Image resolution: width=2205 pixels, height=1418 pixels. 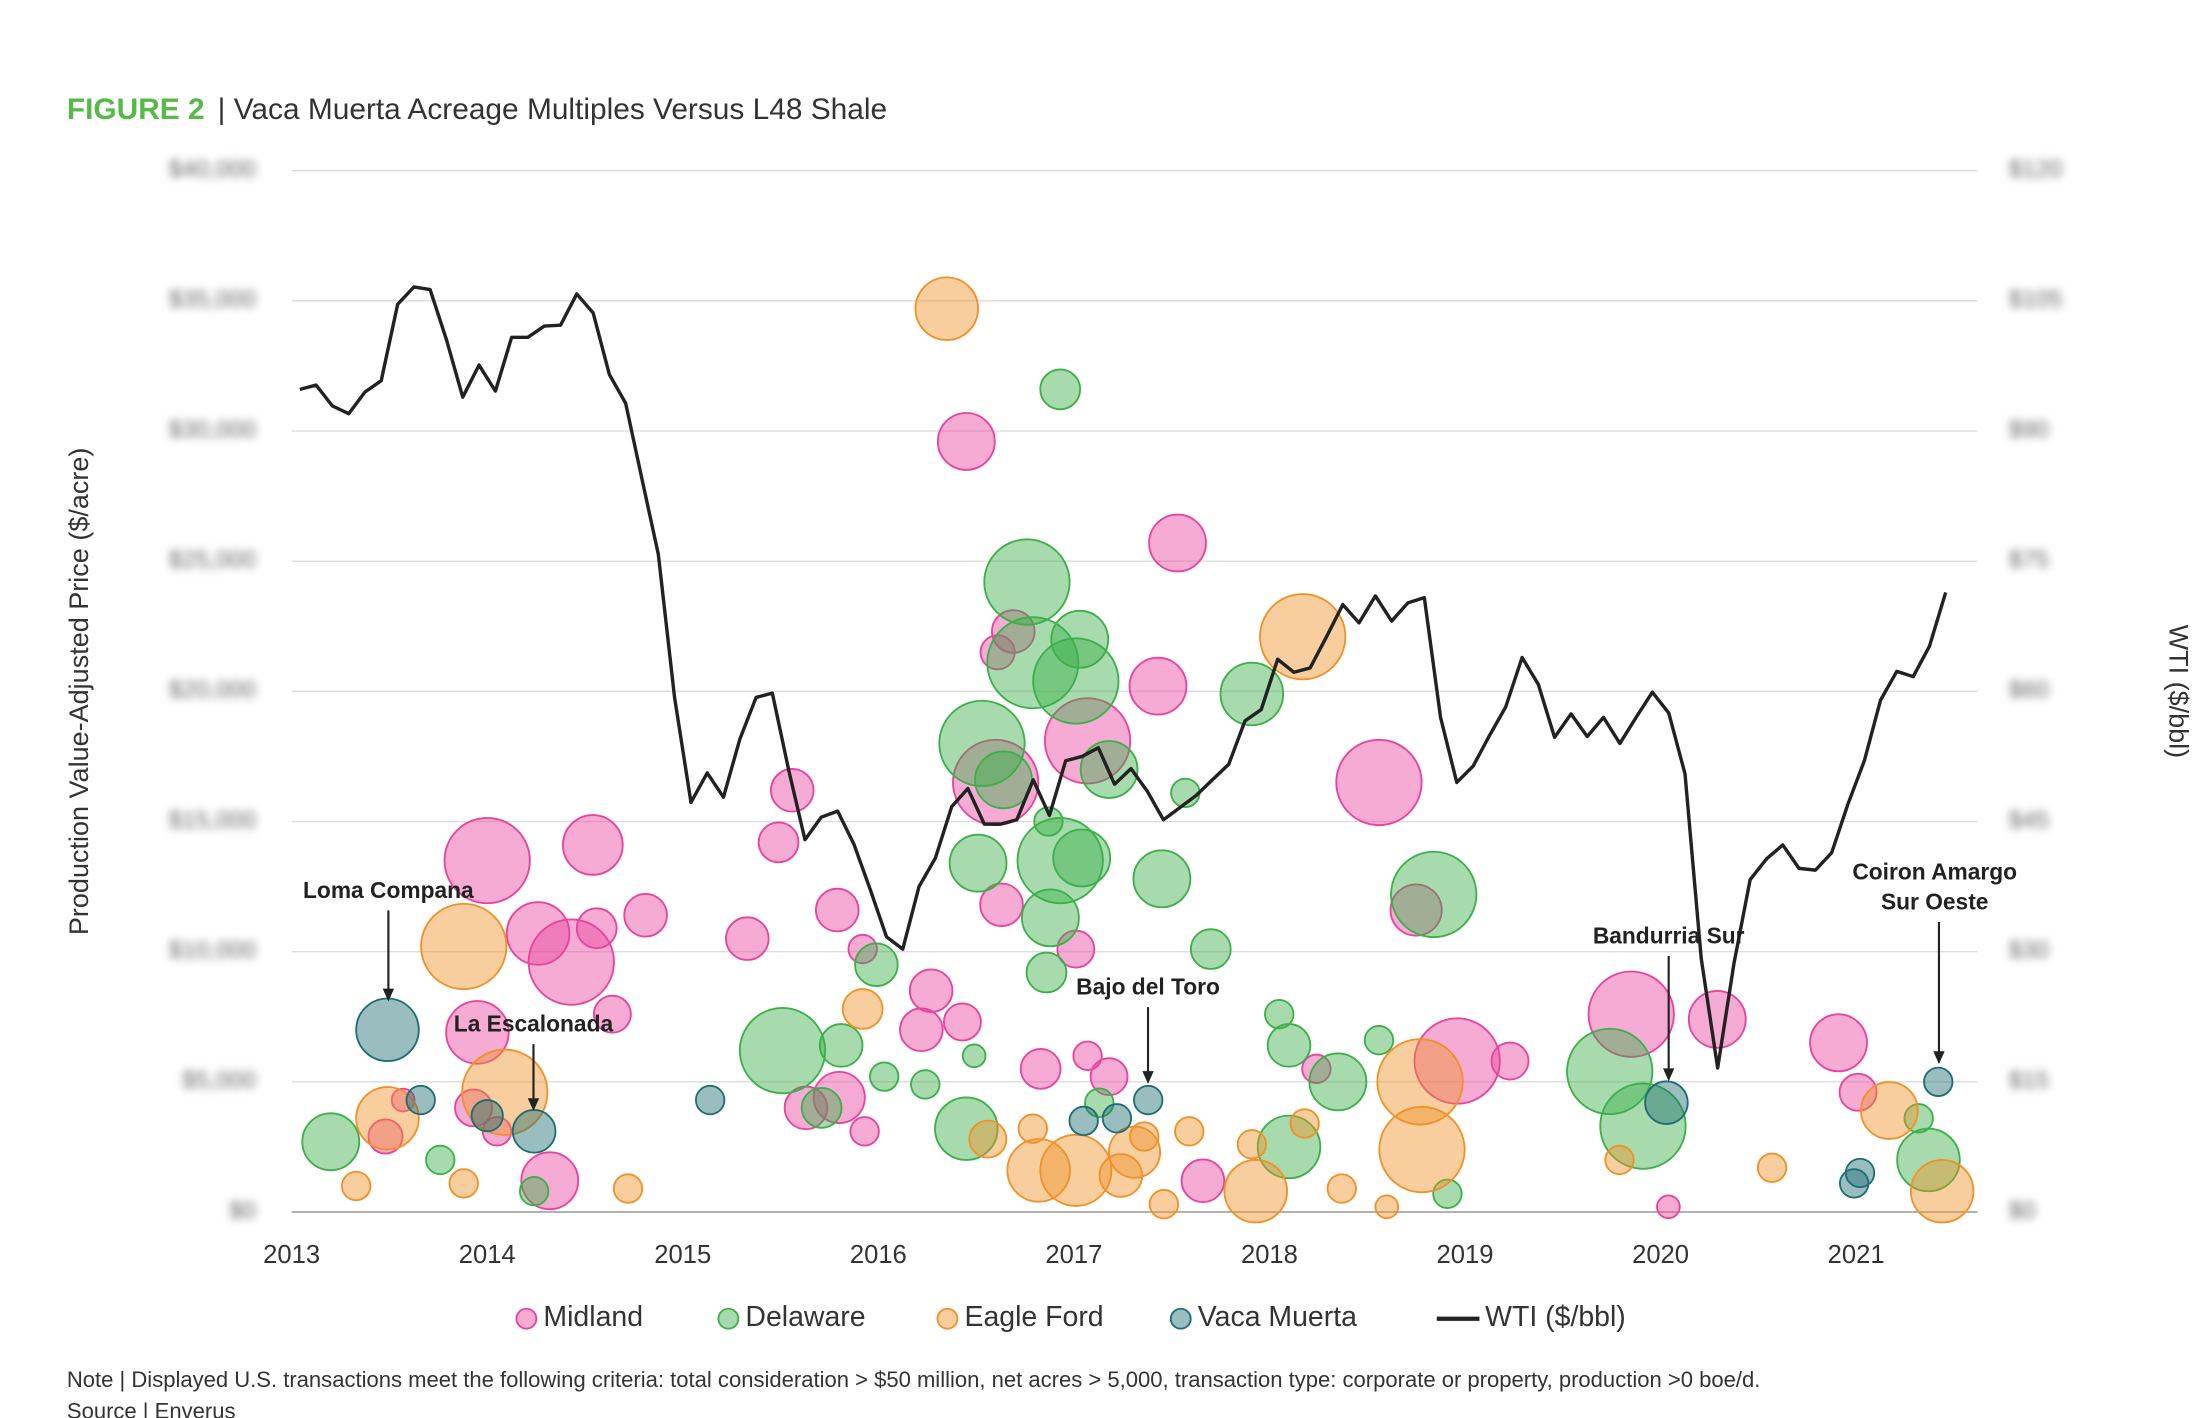 What do you see at coordinates (291, 1255) in the screenshot?
I see `x-tick-label: 2013` at bounding box center [291, 1255].